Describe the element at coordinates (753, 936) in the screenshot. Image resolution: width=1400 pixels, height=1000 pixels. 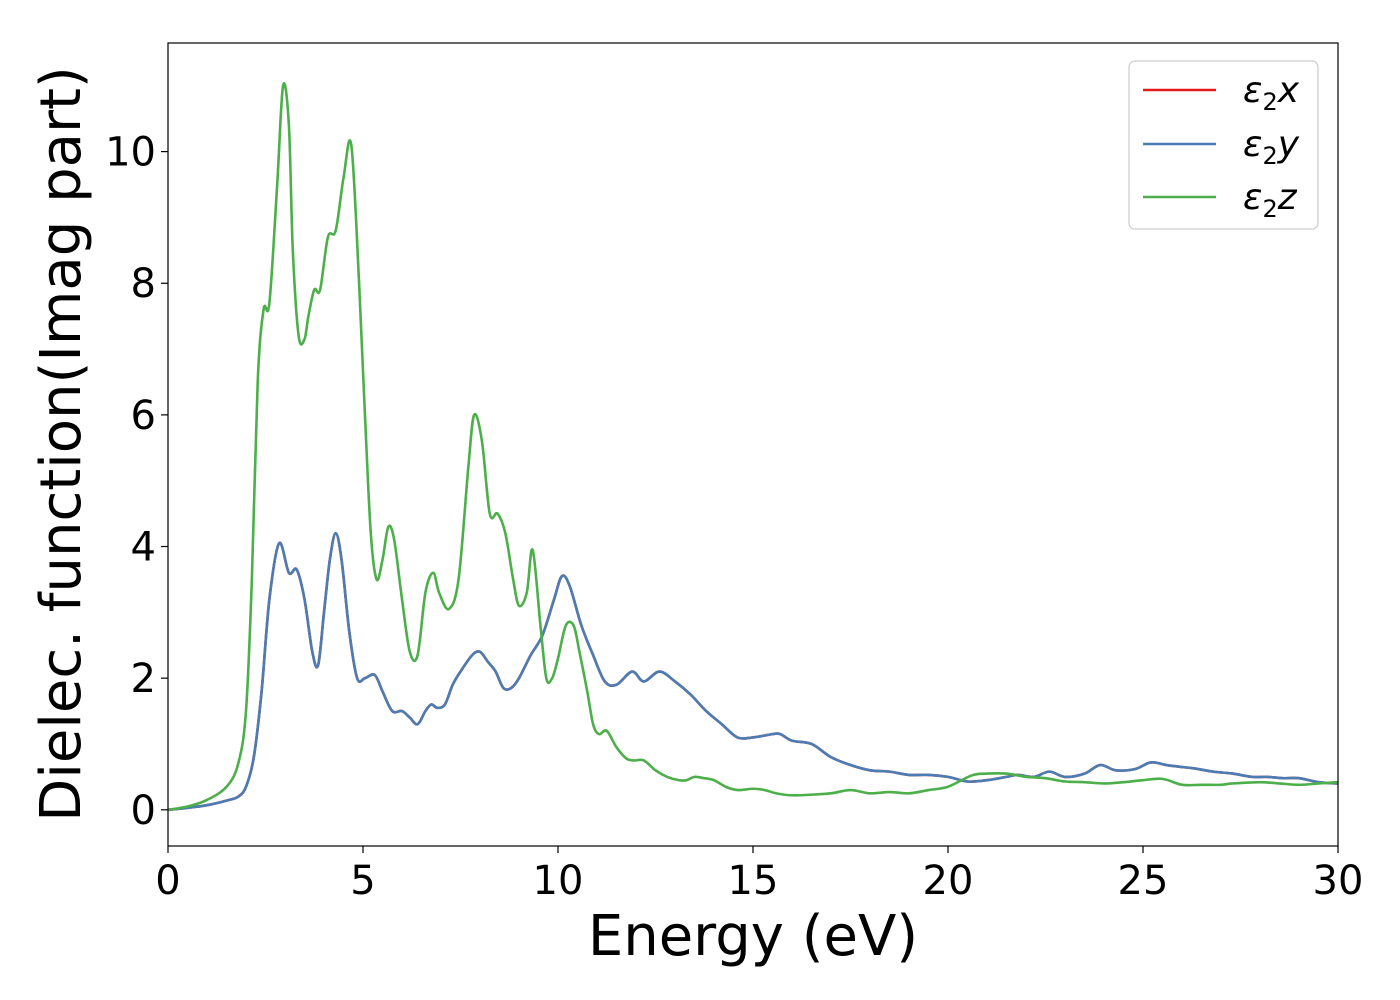
I see `x-axis-label: Energy (eV)` at that location.